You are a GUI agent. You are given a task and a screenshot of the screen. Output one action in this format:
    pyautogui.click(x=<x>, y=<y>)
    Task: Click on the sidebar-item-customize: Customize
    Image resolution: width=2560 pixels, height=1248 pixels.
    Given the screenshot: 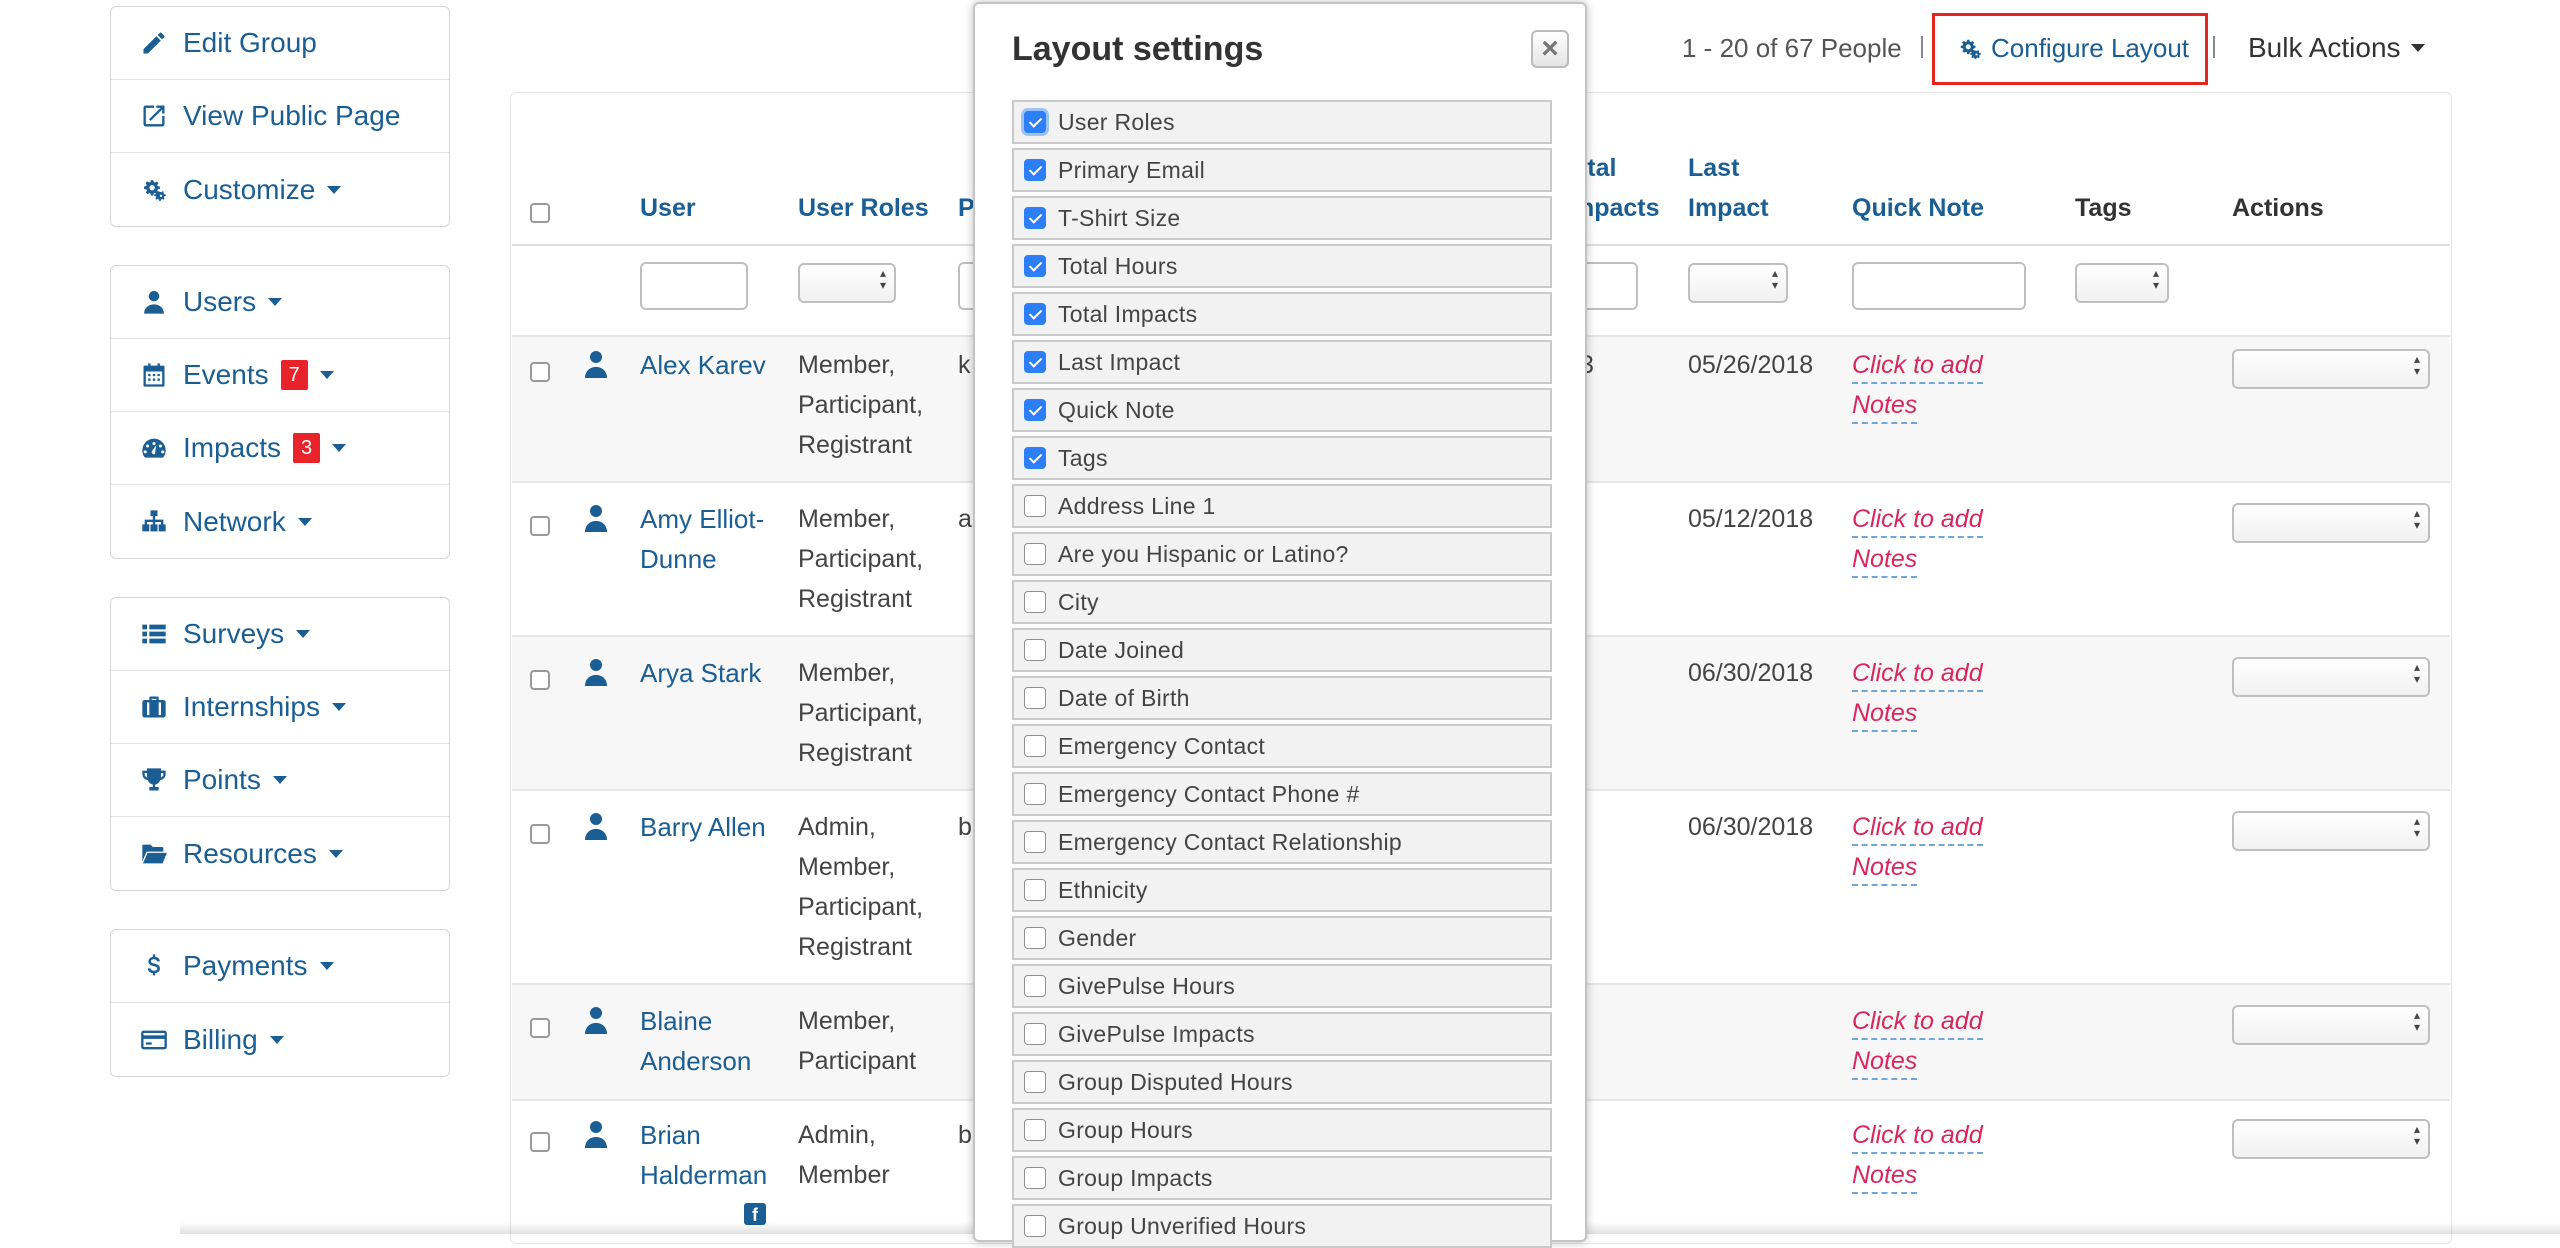 What is the action you would take?
    pyautogui.click(x=280, y=189)
    